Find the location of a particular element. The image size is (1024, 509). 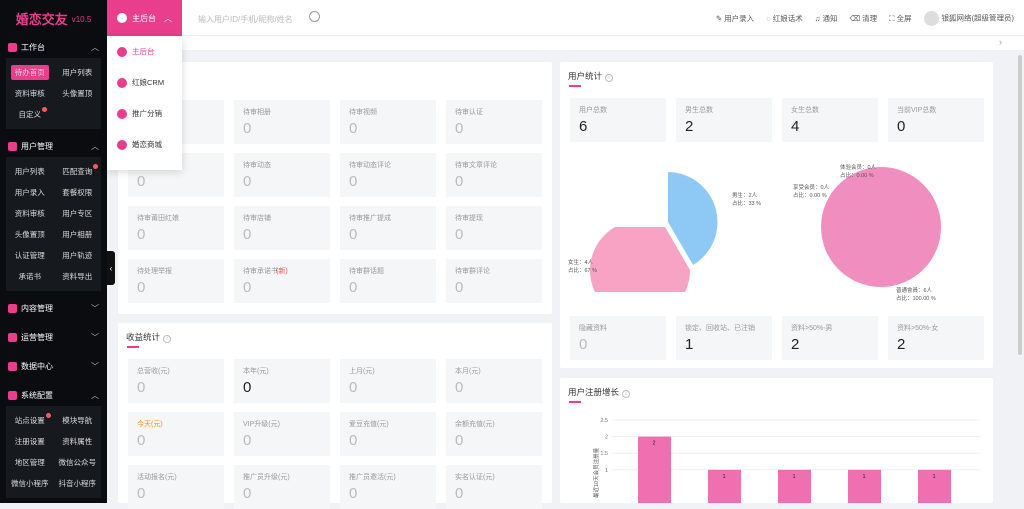

stat-box: 待审文章评论 0 is located at coordinates (494, 175).